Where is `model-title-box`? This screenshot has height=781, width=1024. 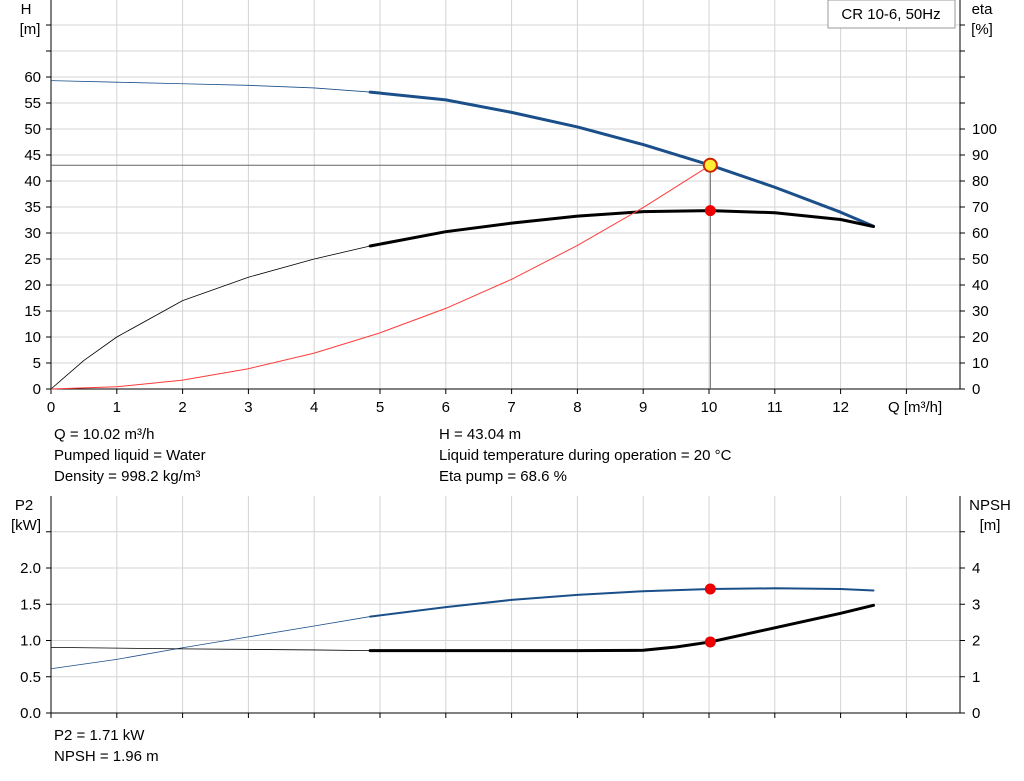
model-title-box is located at coordinates (891, 14).